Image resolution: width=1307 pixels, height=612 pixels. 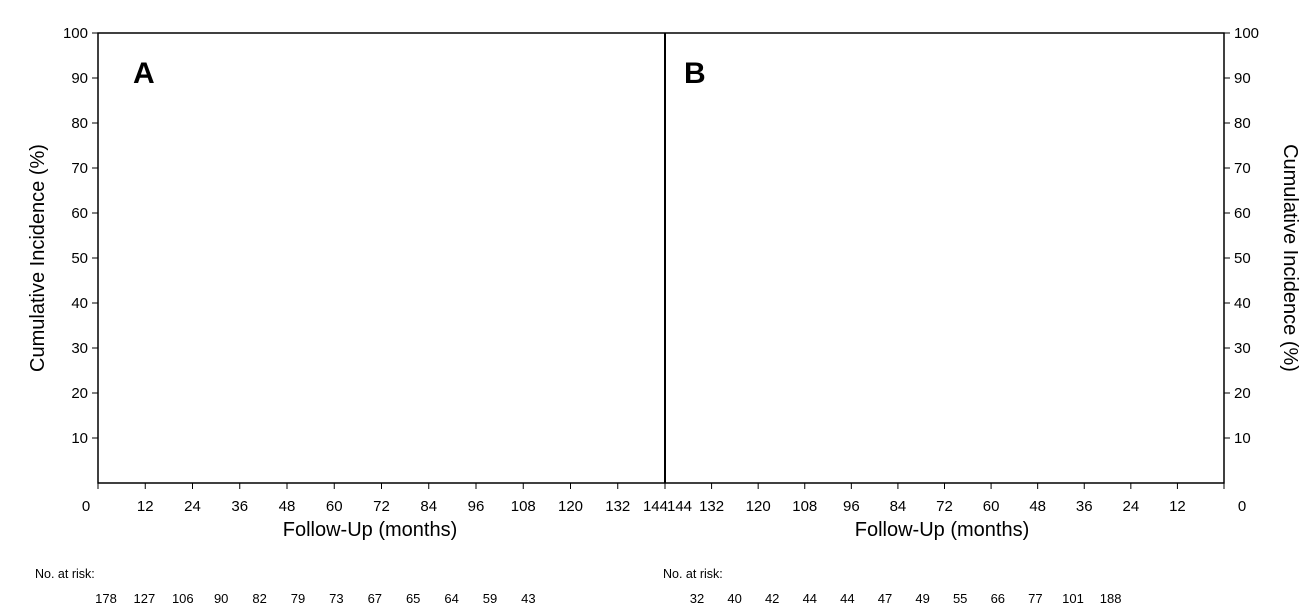 What do you see at coordinates (711, 241) in the screenshot?
I see `panel-b-distant-percent: 28%` at bounding box center [711, 241].